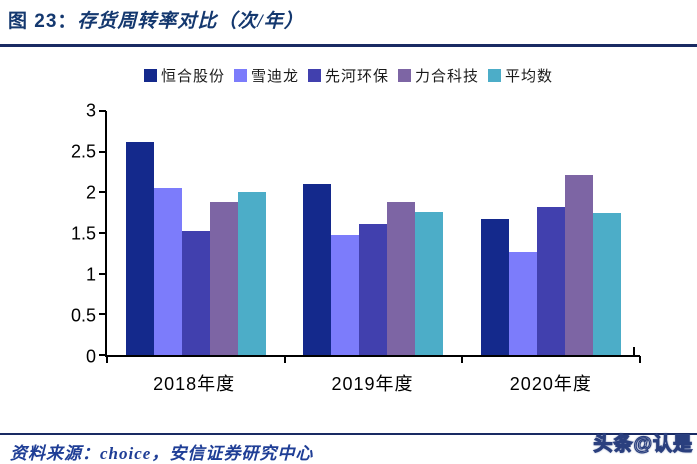 The image size is (697, 464). I want to click on legend-item: 恒合股份, so click(184, 75).